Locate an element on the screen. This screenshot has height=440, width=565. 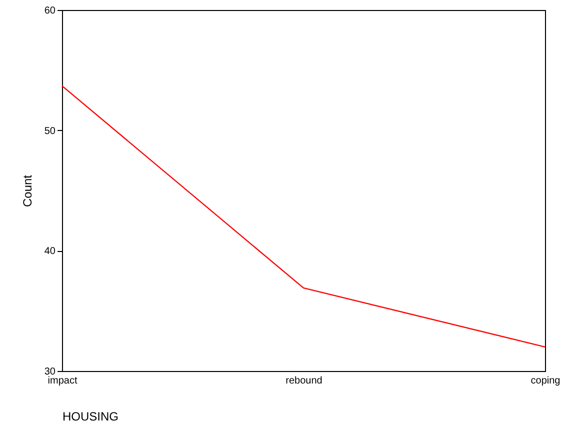
x-tick-label: impact is located at coordinates (63, 381).